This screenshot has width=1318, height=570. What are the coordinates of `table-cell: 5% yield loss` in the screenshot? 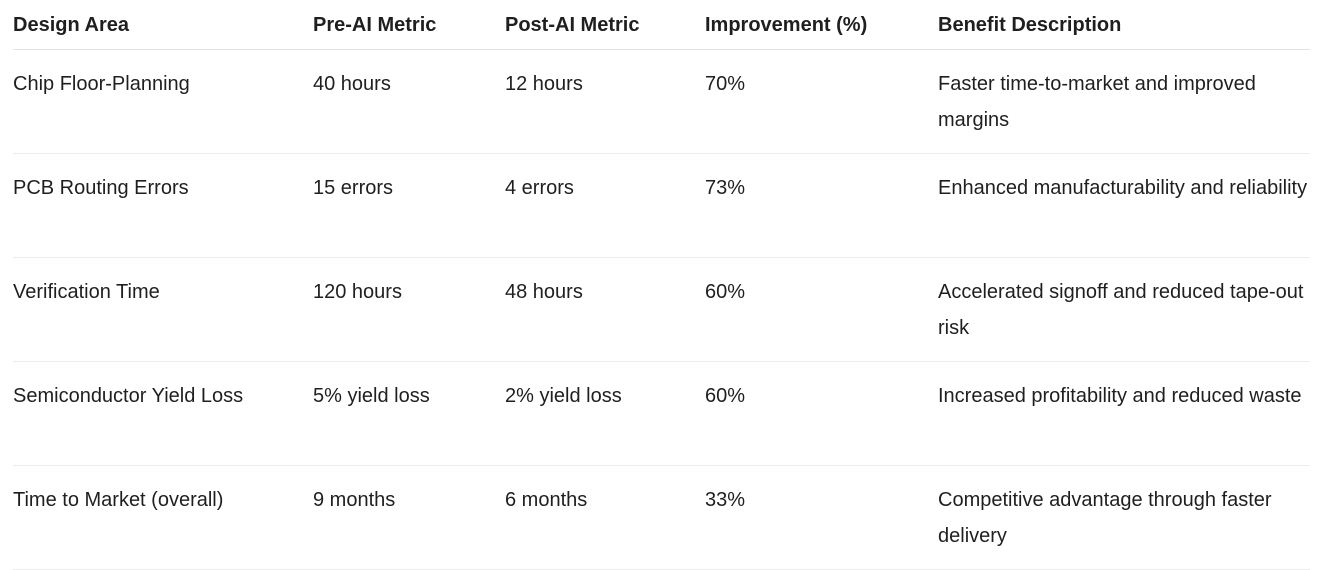 It's located at (409, 413).